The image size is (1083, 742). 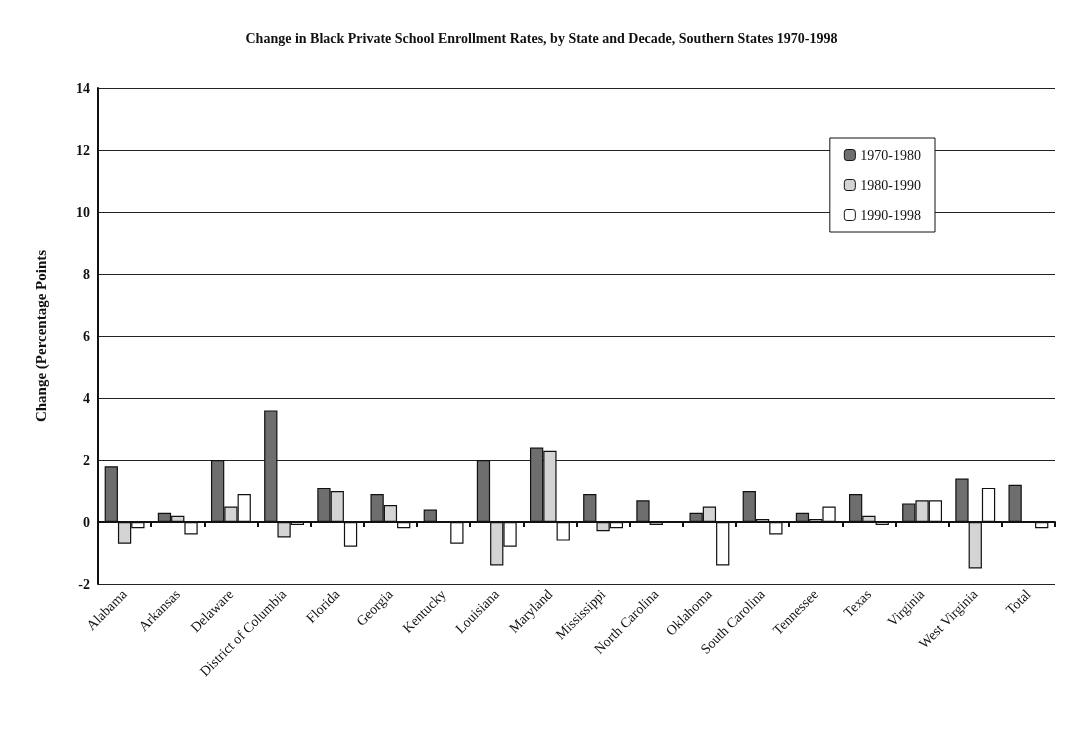 What do you see at coordinates (83, 88) in the screenshot?
I see `y-tick-label: 14` at bounding box center [83, 88].